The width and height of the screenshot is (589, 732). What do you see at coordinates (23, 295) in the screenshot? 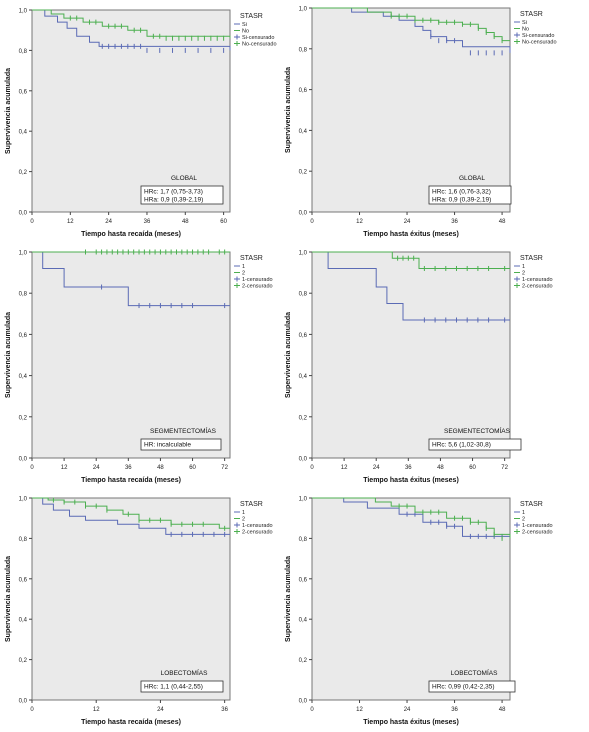
I see `y-tick-label: 0,8` at bounding box center [23, 295].